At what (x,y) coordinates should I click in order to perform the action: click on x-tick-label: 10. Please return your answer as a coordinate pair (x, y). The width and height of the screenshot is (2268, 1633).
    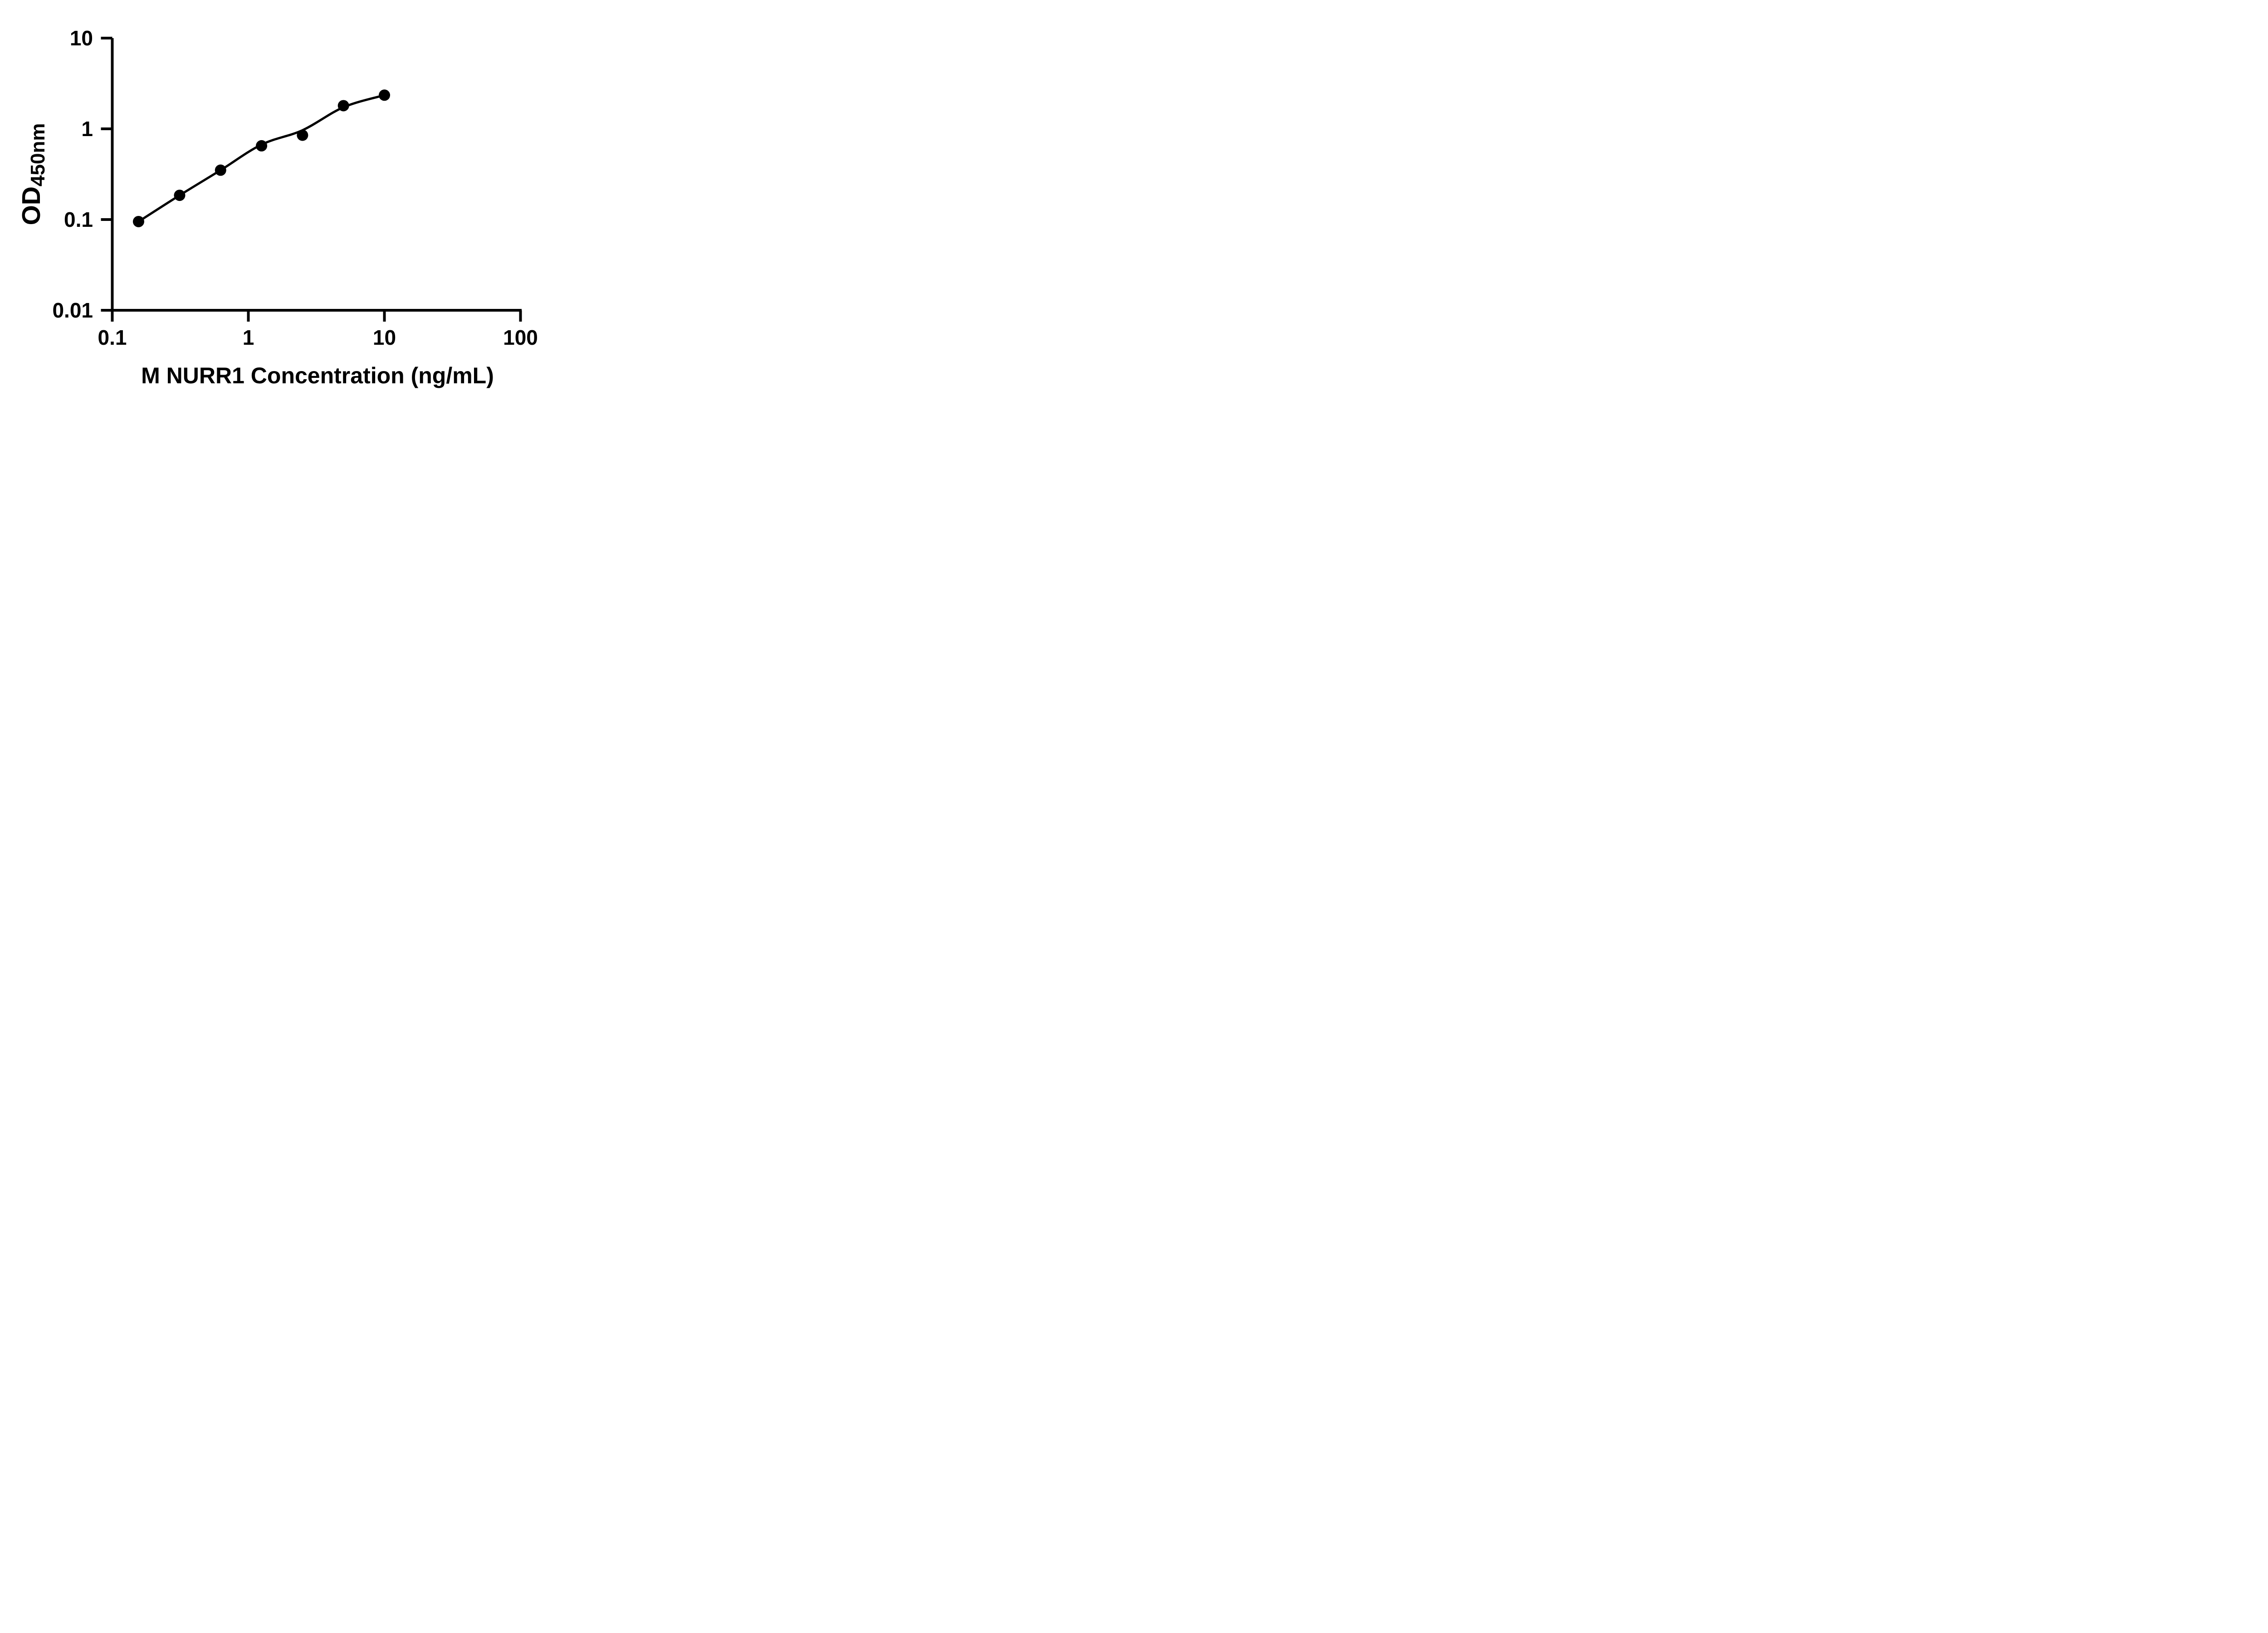
    Looking at the image, I should click on (385, 337).